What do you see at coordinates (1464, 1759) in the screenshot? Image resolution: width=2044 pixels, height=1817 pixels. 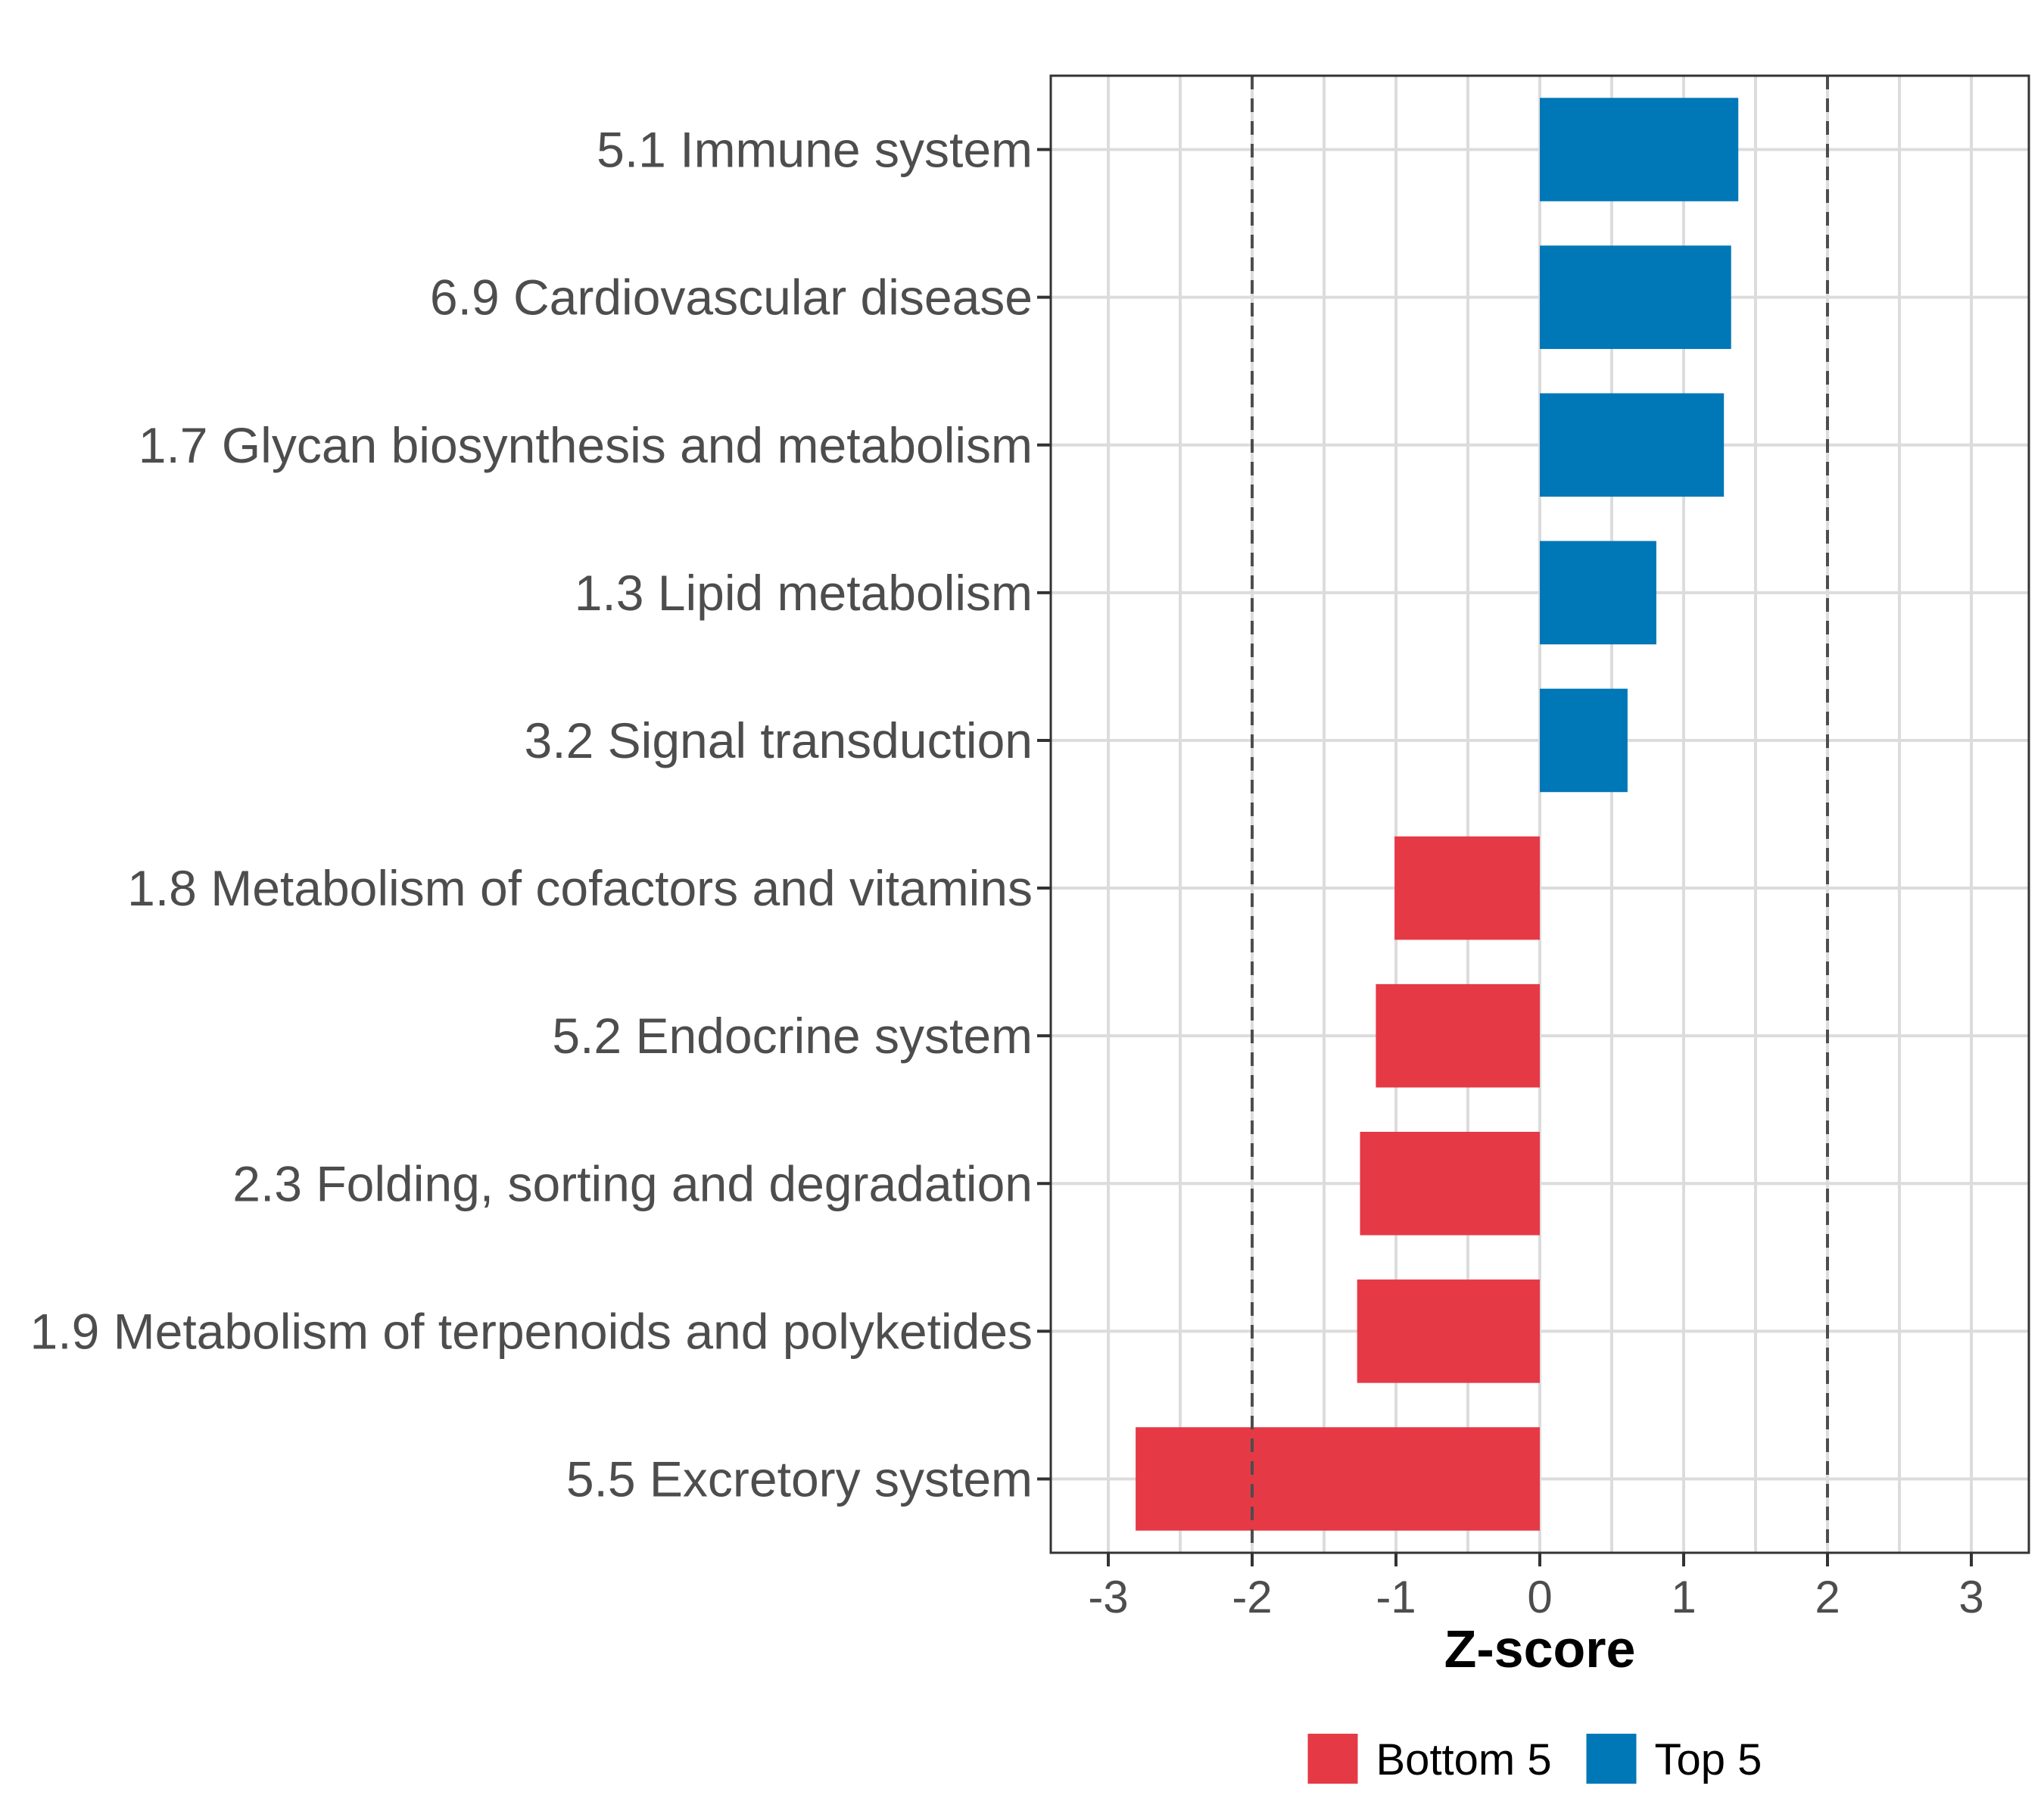 I see `legend-label: Bottom 5` at bounding box center [1464, 1759].